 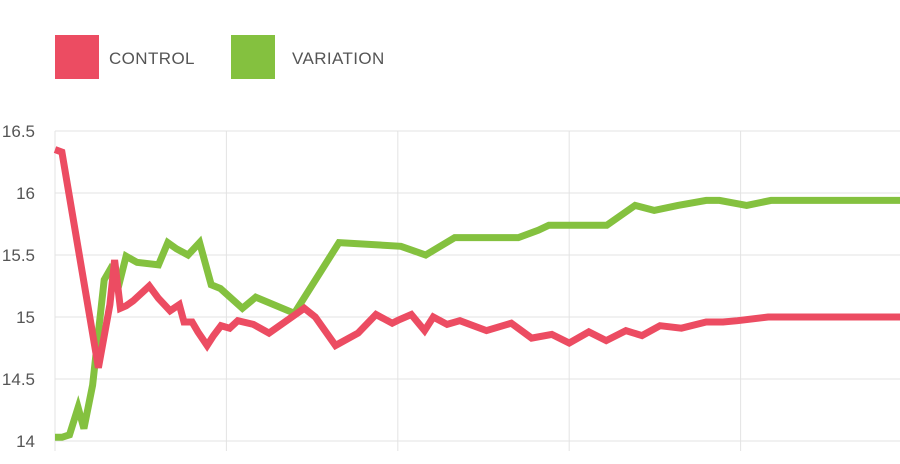 I want to click on y-tick-label: 15.5, so click(x=18, y=255).